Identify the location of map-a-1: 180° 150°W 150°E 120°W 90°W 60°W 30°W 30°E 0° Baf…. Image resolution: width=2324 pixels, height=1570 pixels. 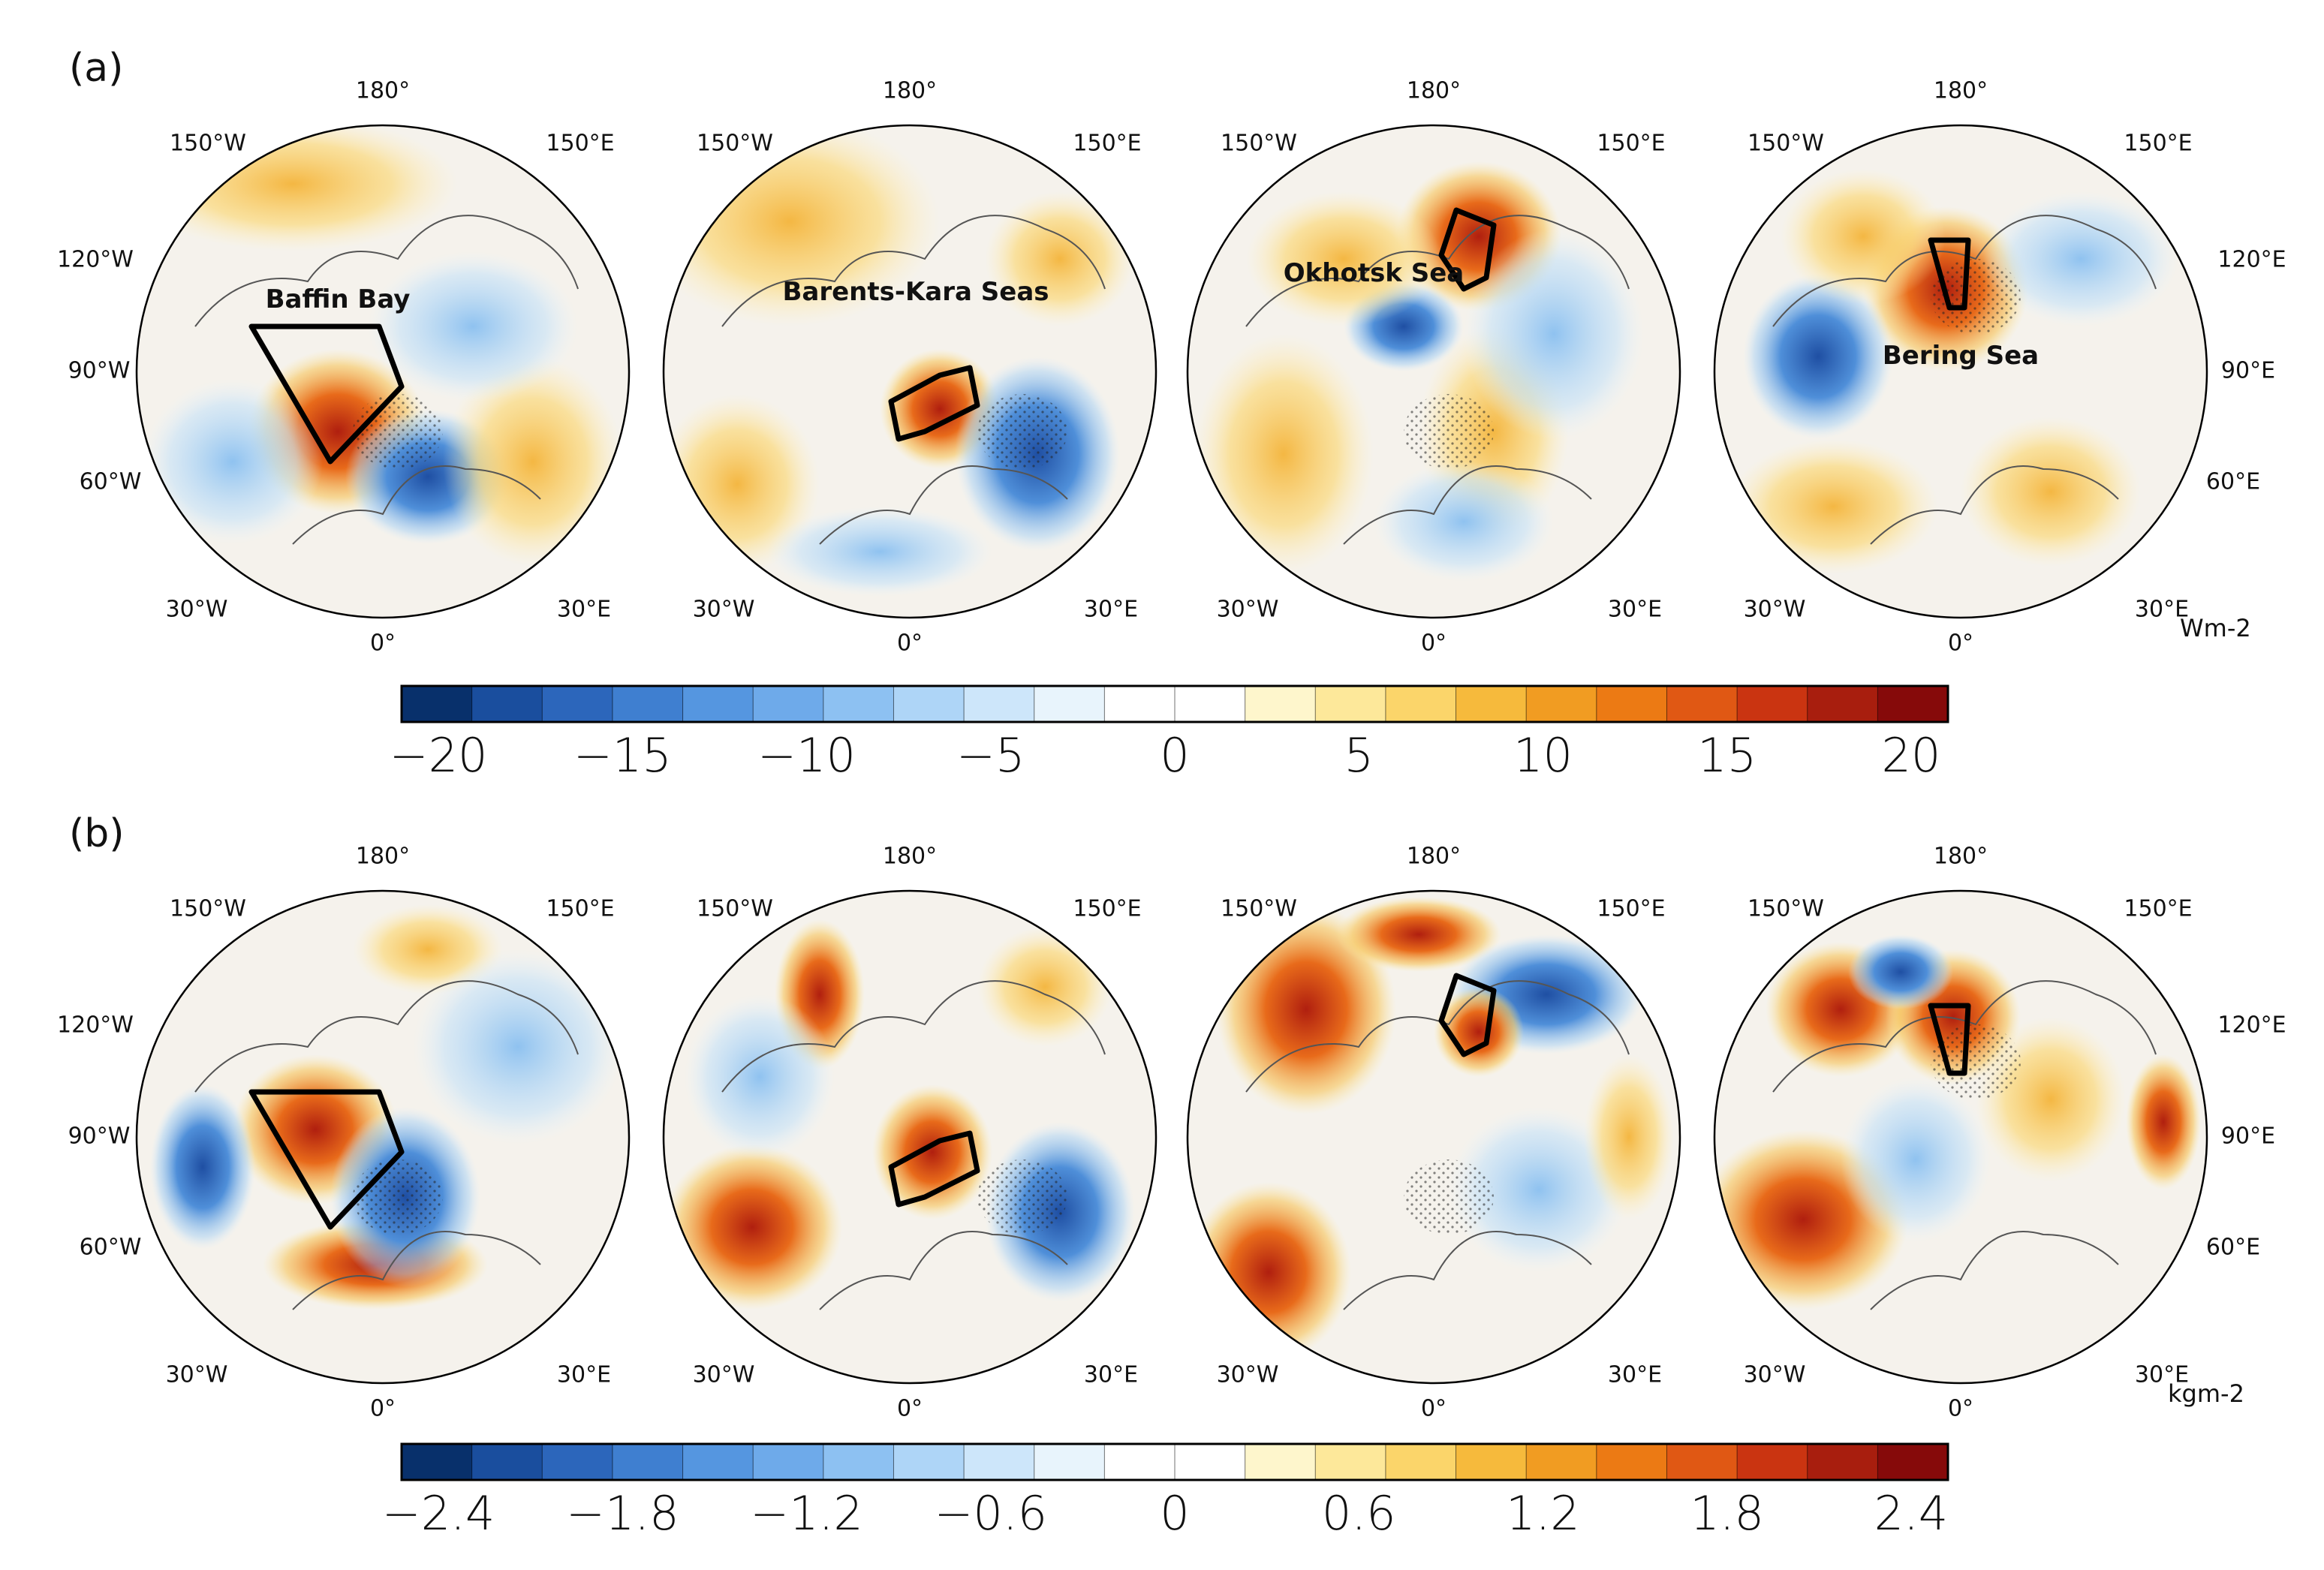
(344, 367).